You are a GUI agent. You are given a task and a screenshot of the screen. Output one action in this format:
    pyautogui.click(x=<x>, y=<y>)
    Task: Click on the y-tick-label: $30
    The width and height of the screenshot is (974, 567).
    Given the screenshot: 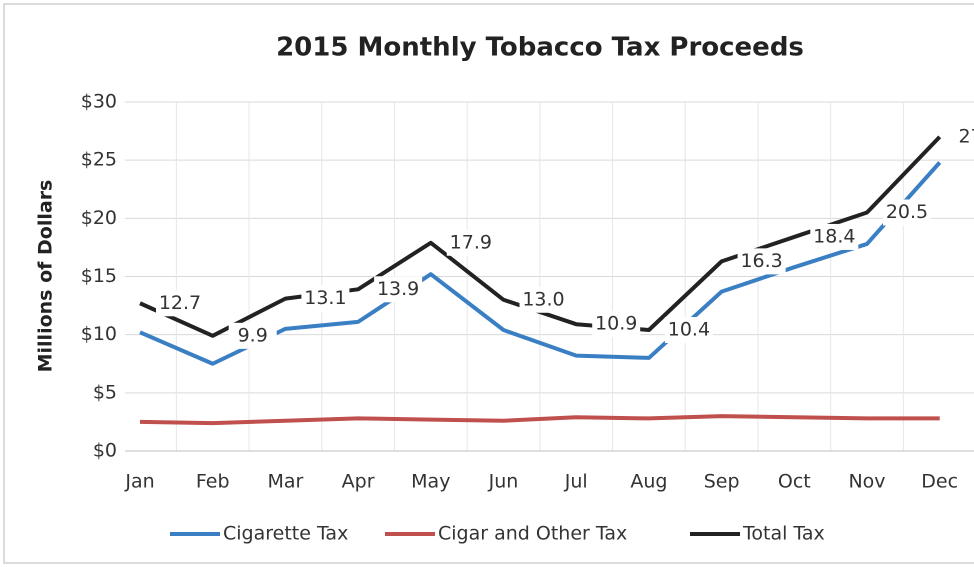 What is the action you would take?
    pyautogui.click(x=99, y=102)
    